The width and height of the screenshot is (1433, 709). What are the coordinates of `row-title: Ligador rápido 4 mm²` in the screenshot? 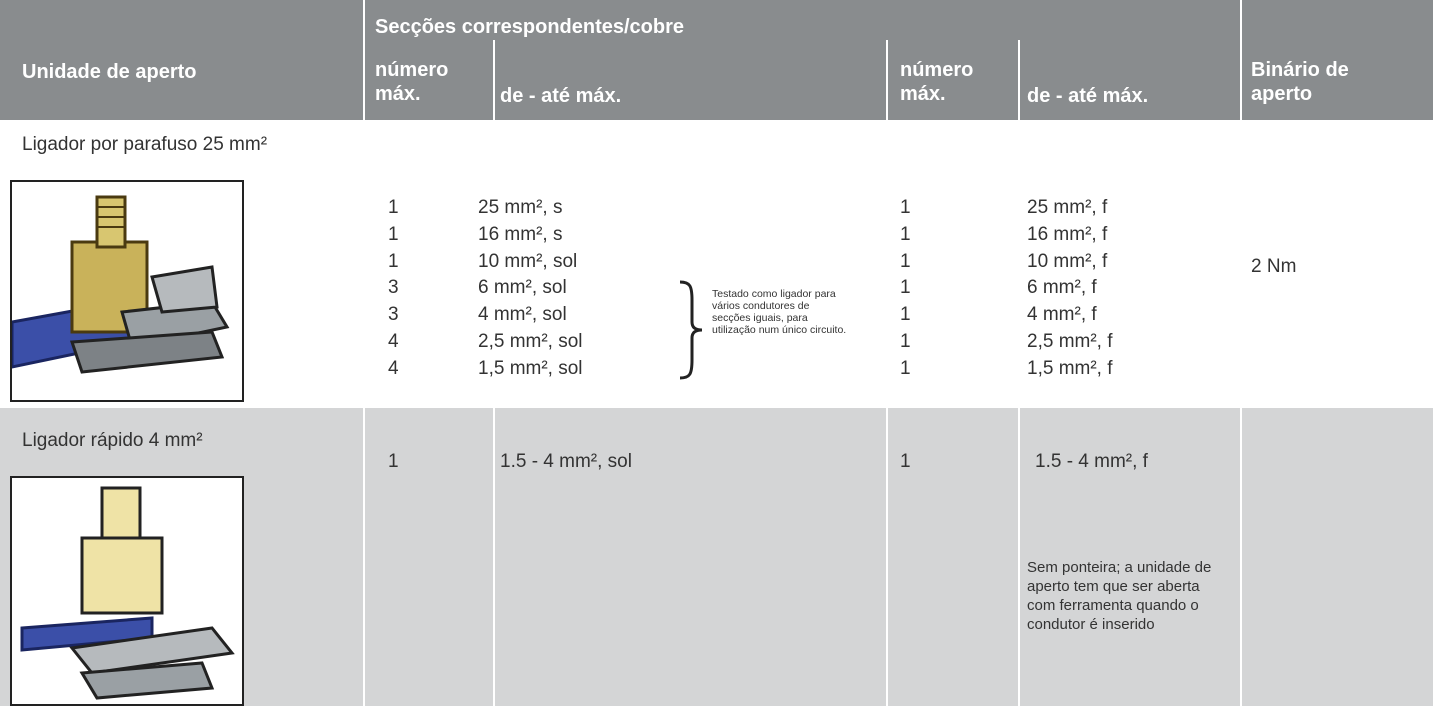 It's located at (112, 440).